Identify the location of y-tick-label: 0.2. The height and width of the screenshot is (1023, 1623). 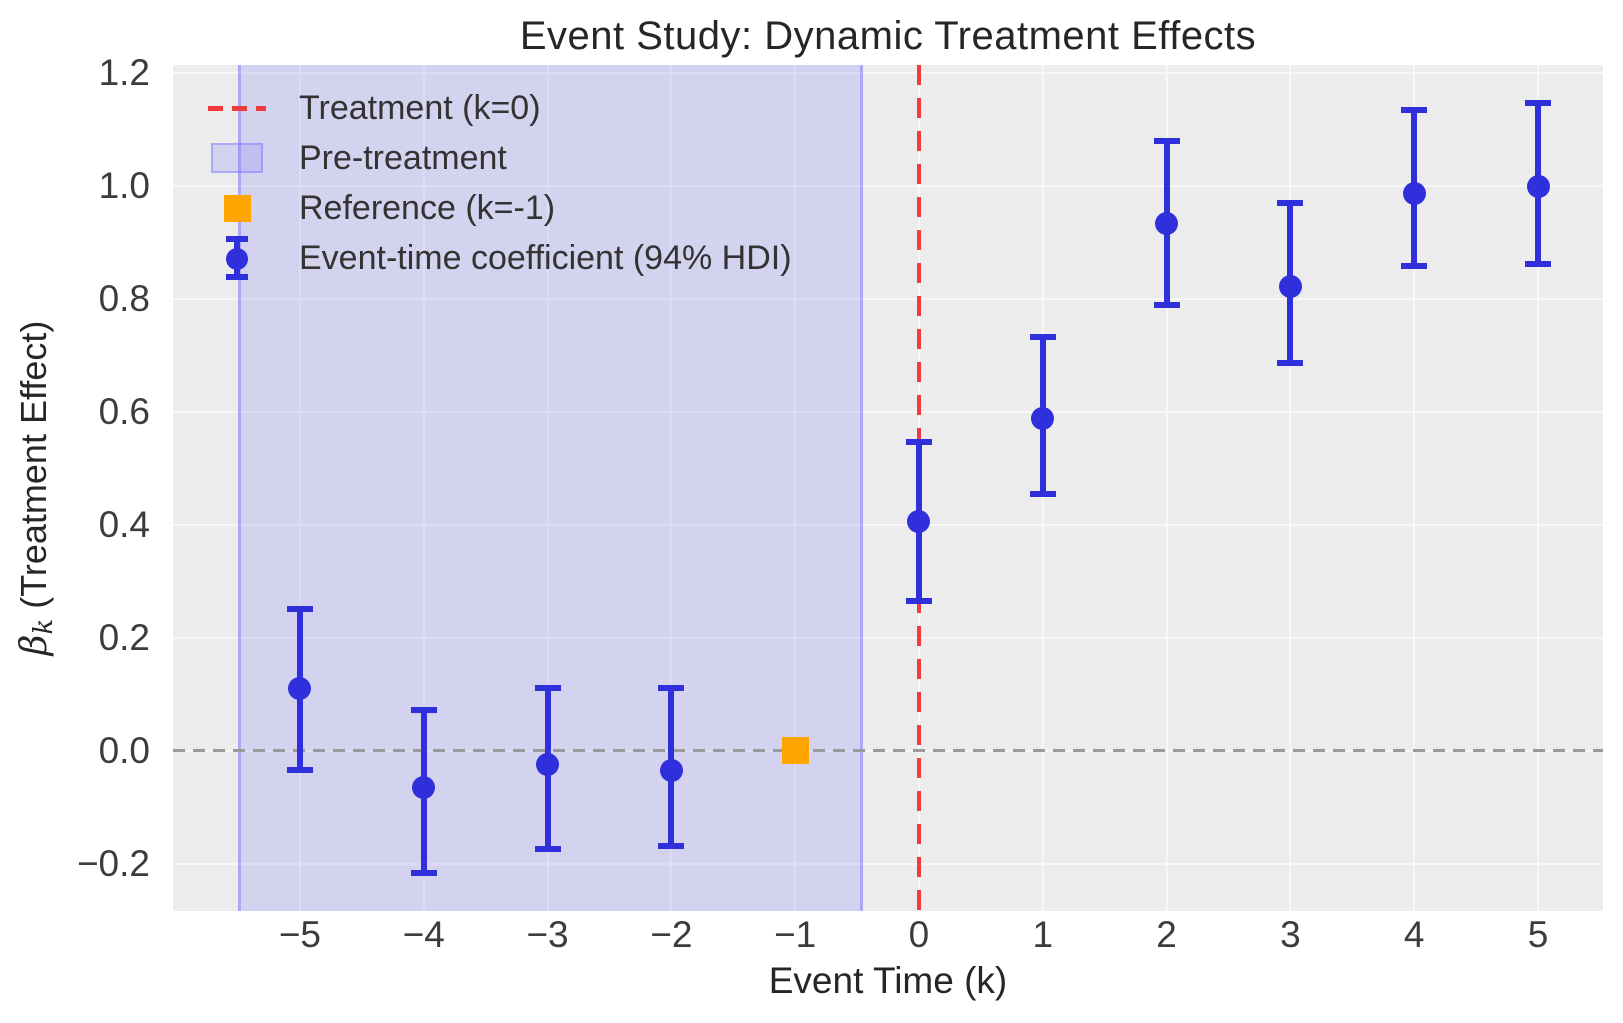
(124, 637).